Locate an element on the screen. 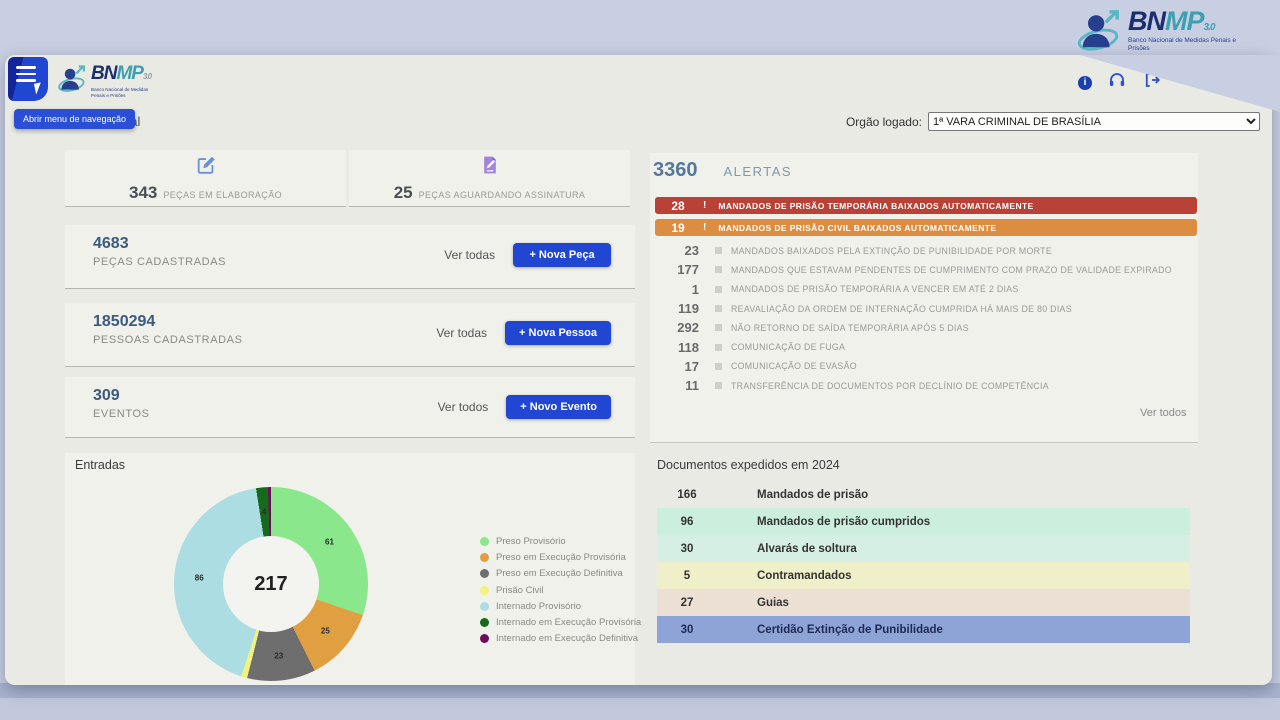 The image size is (1280, 720). stat-label: PEÇAS EM ELABORAÇÃO is located at coordinates (222, 194).